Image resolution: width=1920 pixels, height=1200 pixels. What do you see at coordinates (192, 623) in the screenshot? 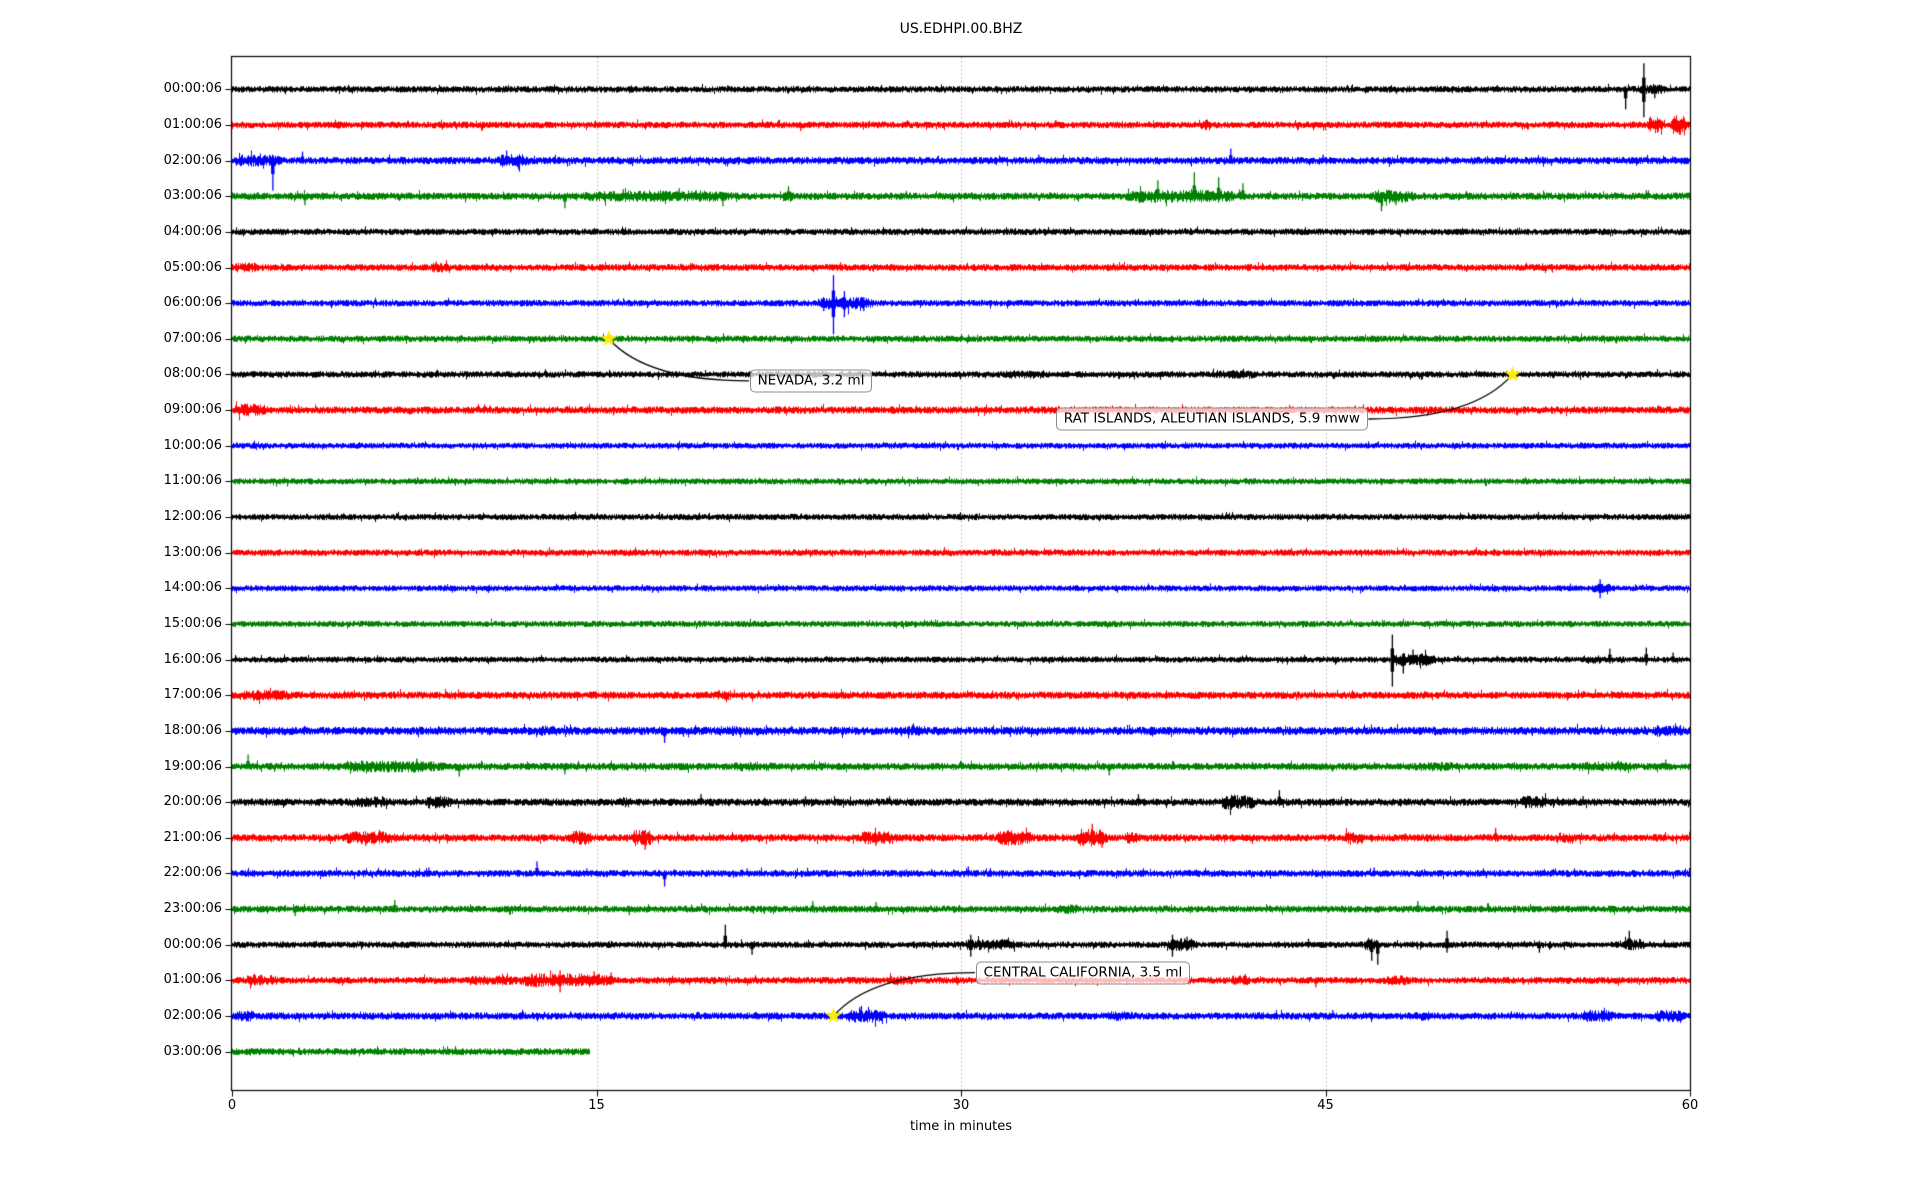
I see `y-axis-label: 15:00:06` at bounding box center [192, 623].